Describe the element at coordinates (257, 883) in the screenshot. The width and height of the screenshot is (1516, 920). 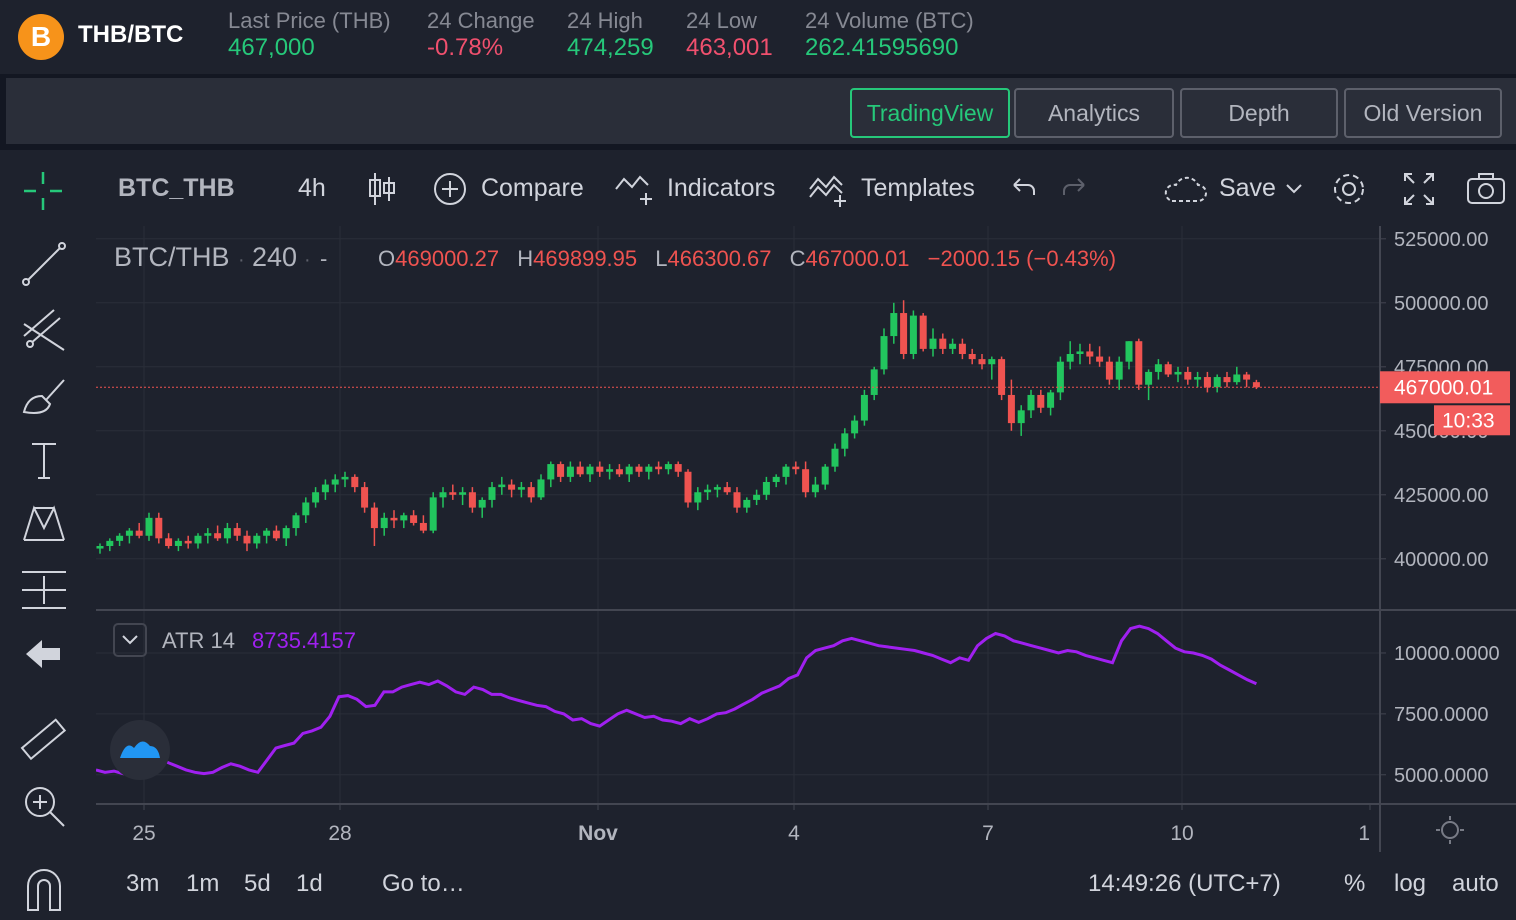
I see `range-5d: 5d` at that location.